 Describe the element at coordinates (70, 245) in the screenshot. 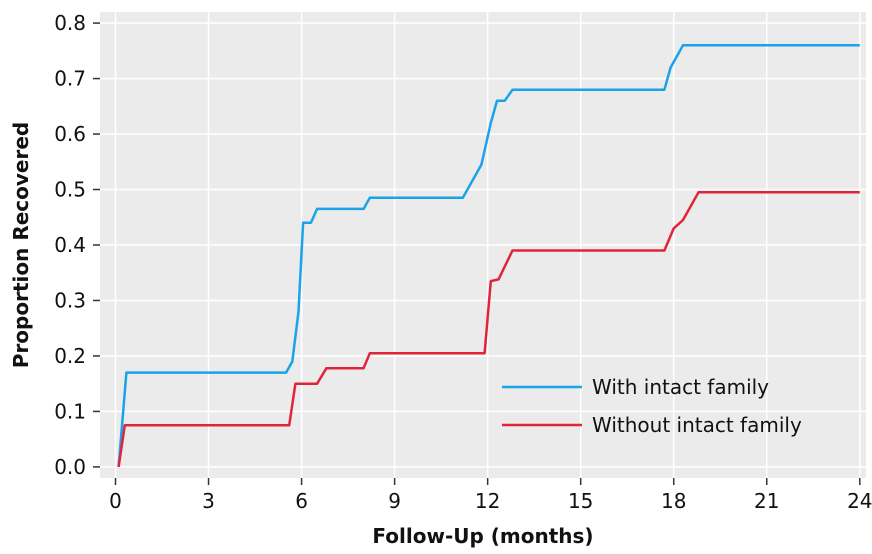

I see `y-tick-label: 0.4` at that location.